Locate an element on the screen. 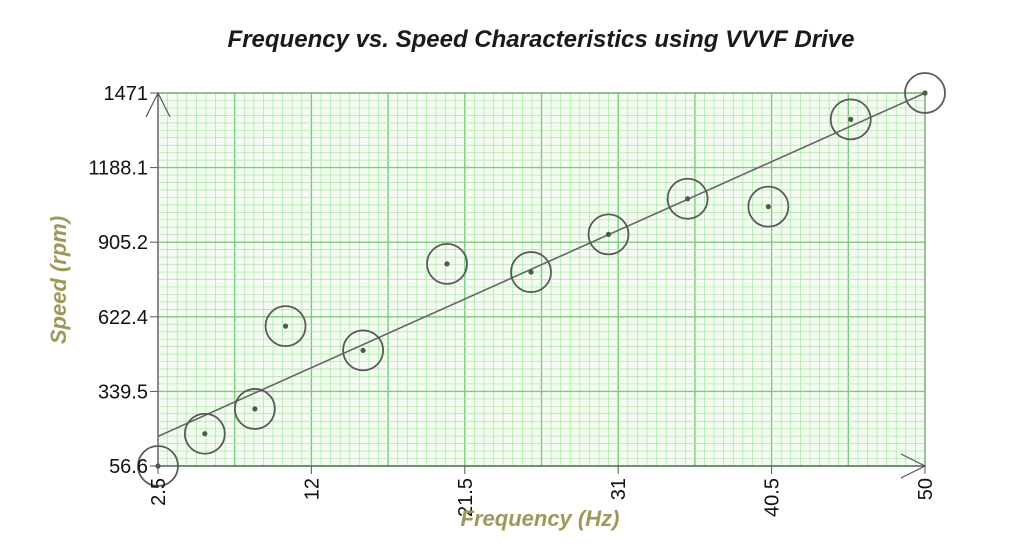  y-axis-ticks: 56.6 339.5 622.4 905.2 1188.1 1471 is located at coordinates (123, 280).